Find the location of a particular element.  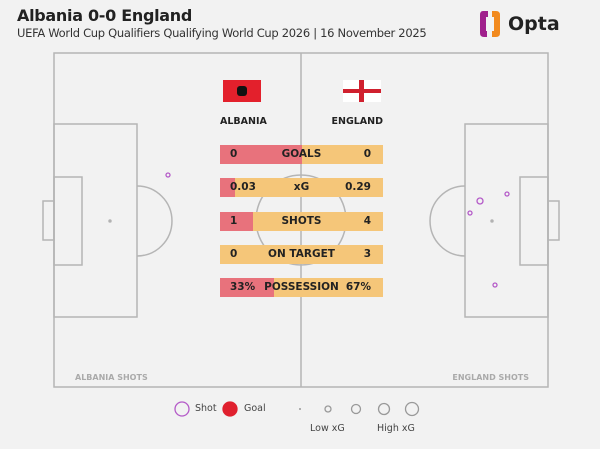

stat-row-possession: POSSESSION 33% 67% is located at coordinates (301, 287).